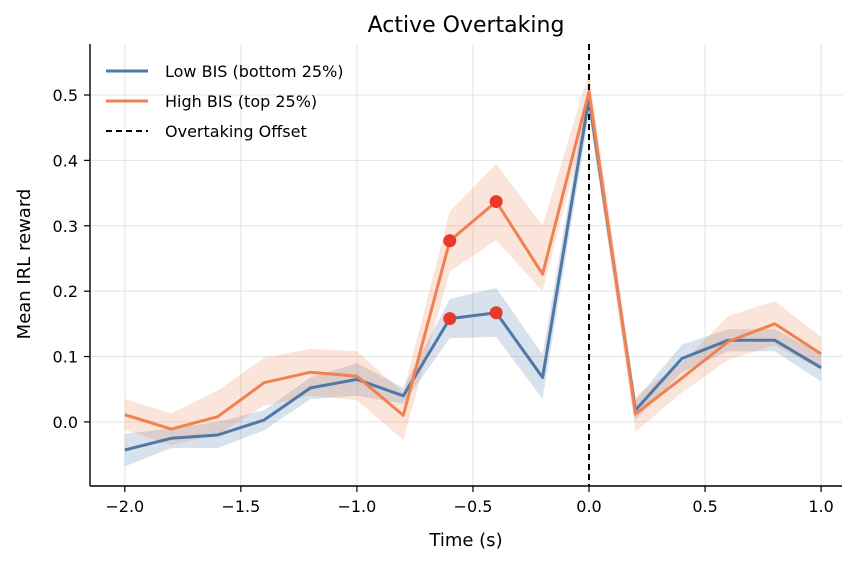  I want to click on y-axis-label: Mean IRL reward, so click(24, 264).